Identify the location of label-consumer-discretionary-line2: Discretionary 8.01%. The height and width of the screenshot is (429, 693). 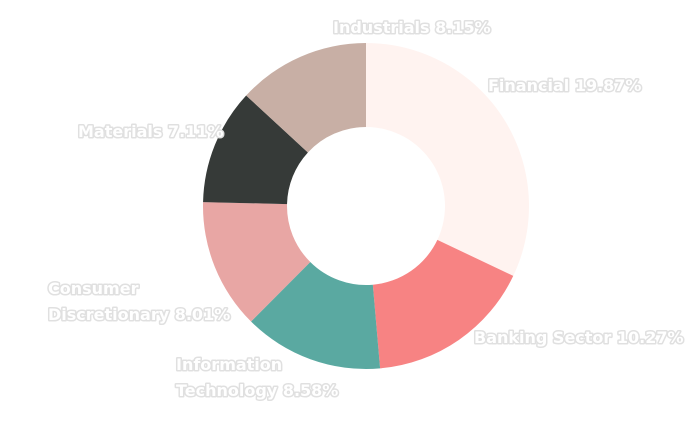
(139, 314).